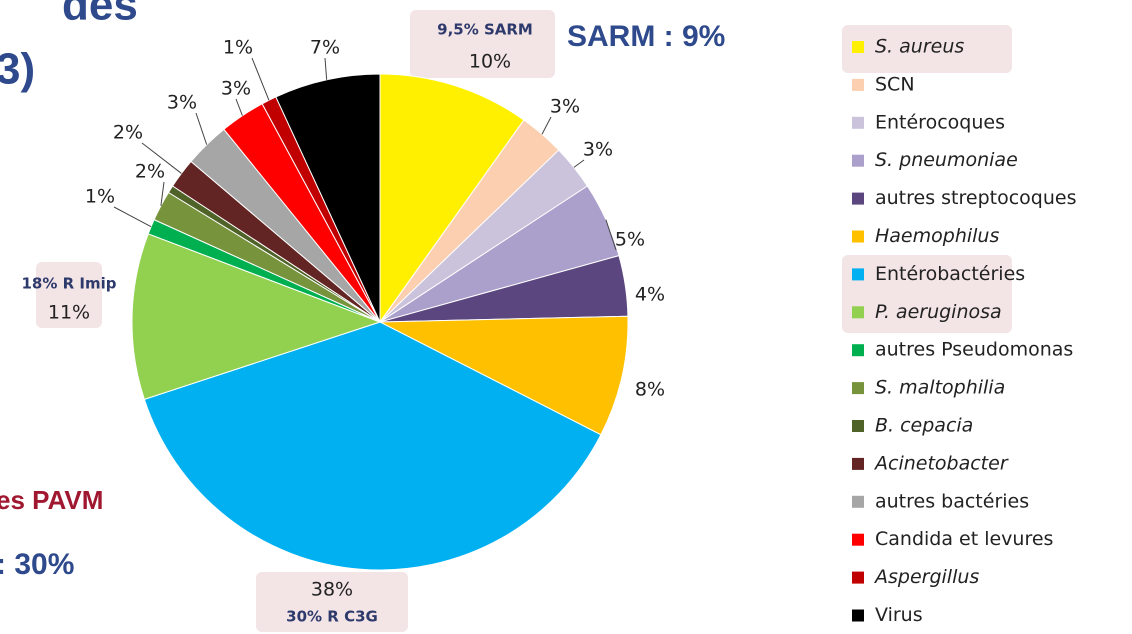 The width and height of the screenshot is (1132, 634). Describe the element at coordinates (650, 390) in the screenshot. I see `data-label: 8%` at that location.